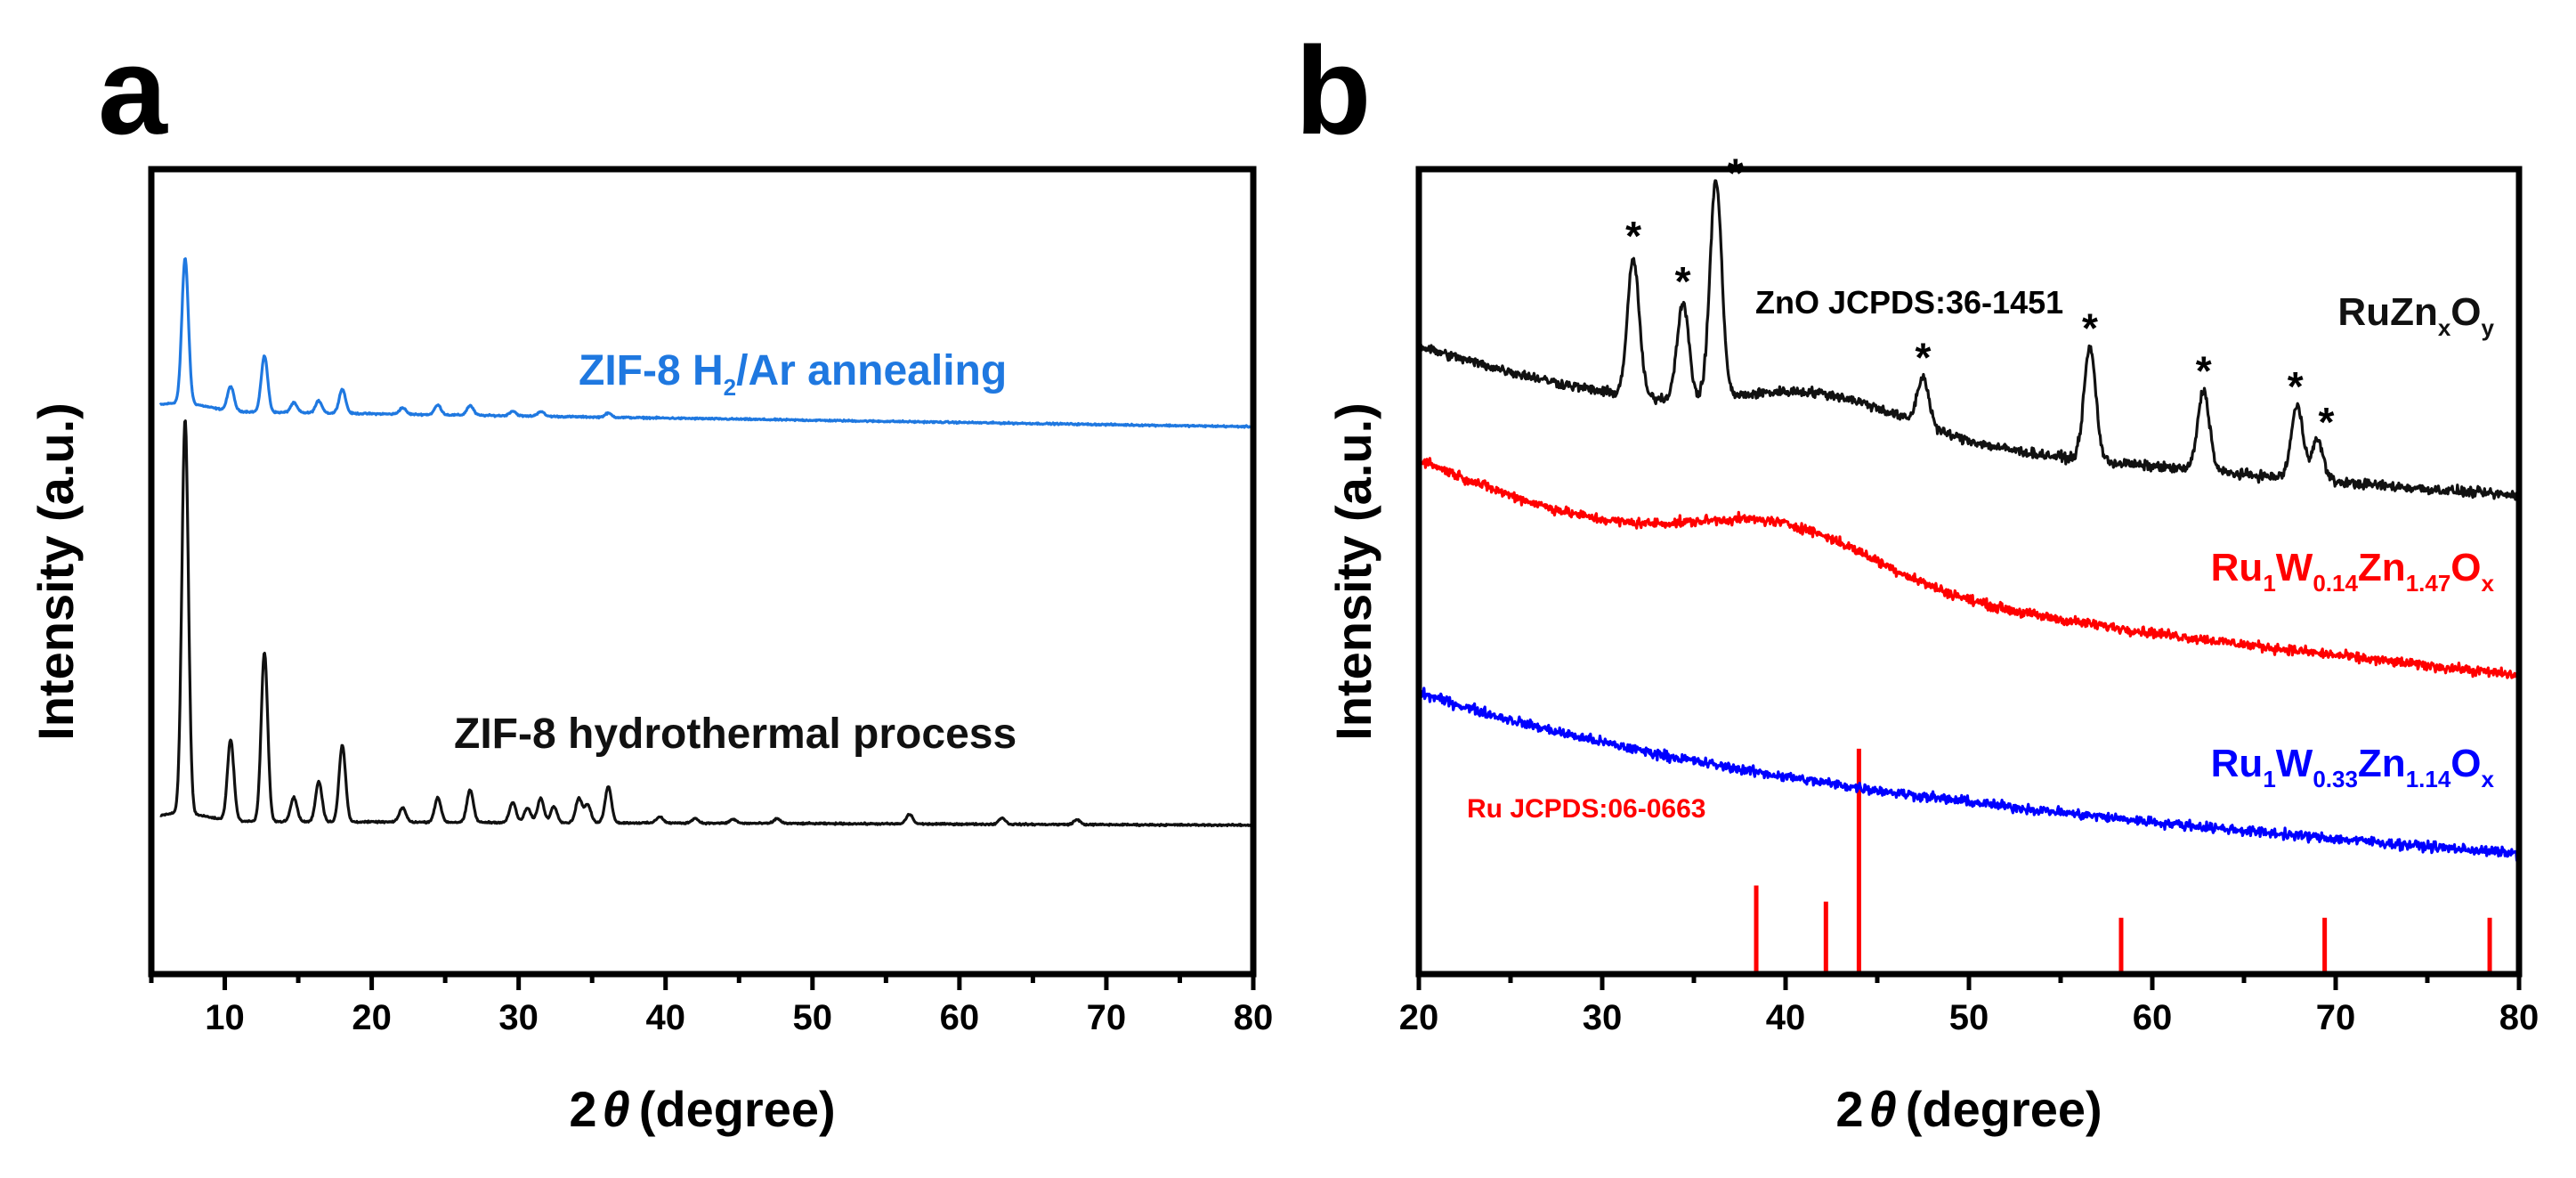 This screenshot has height=1178, width=2576. What do you see at coordinates (2336, 779) in the screenshot?
I see `label-subscript: 0.33` at bounding box center [2336, 779].